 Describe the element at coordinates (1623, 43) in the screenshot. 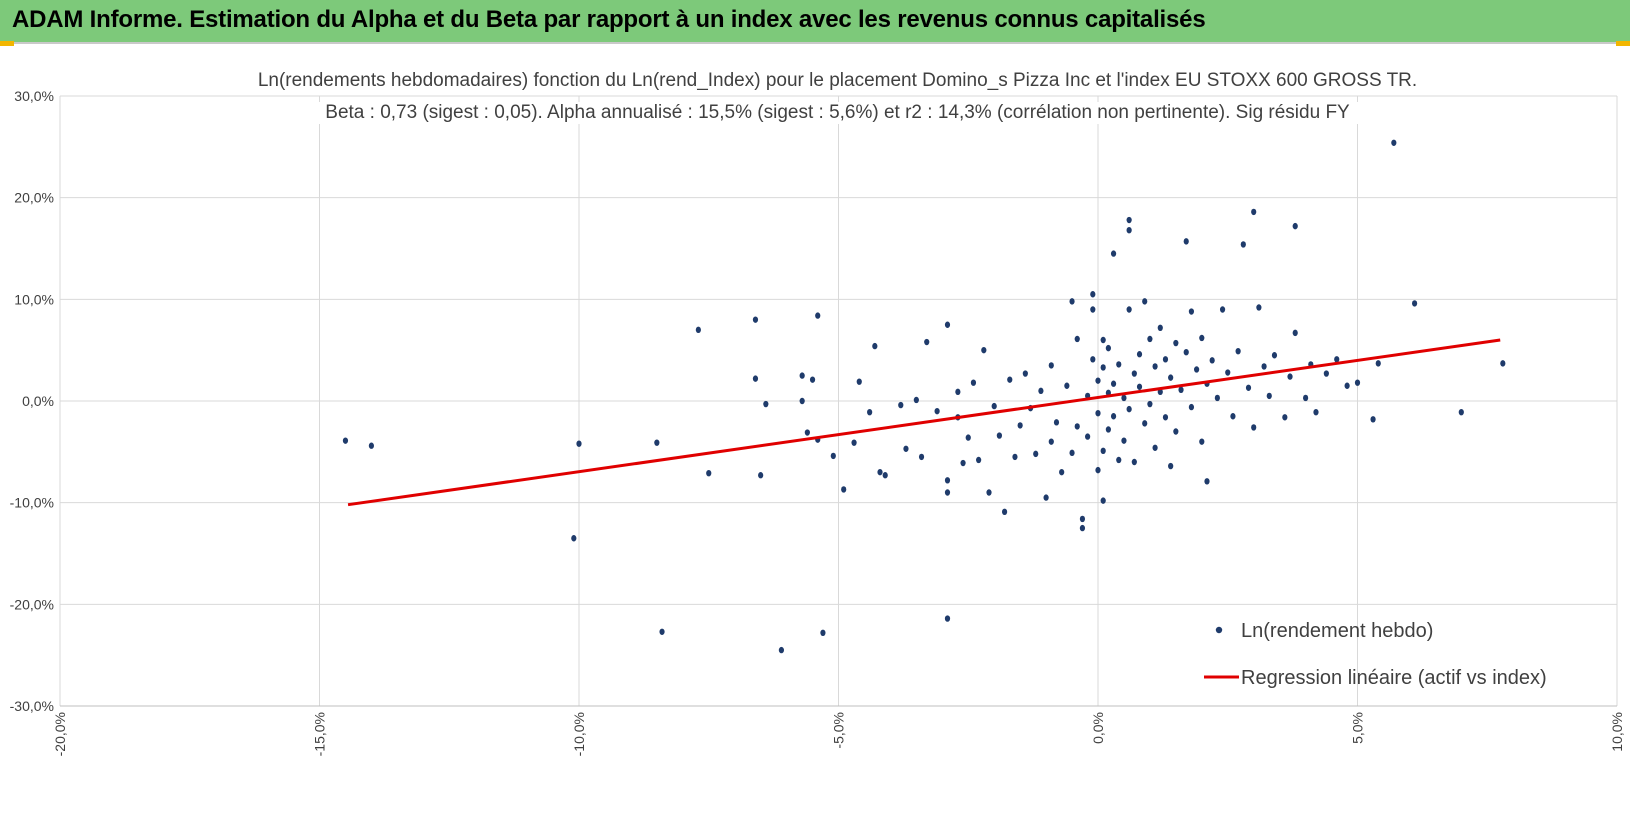

I see `corner-marker-right` at that location.